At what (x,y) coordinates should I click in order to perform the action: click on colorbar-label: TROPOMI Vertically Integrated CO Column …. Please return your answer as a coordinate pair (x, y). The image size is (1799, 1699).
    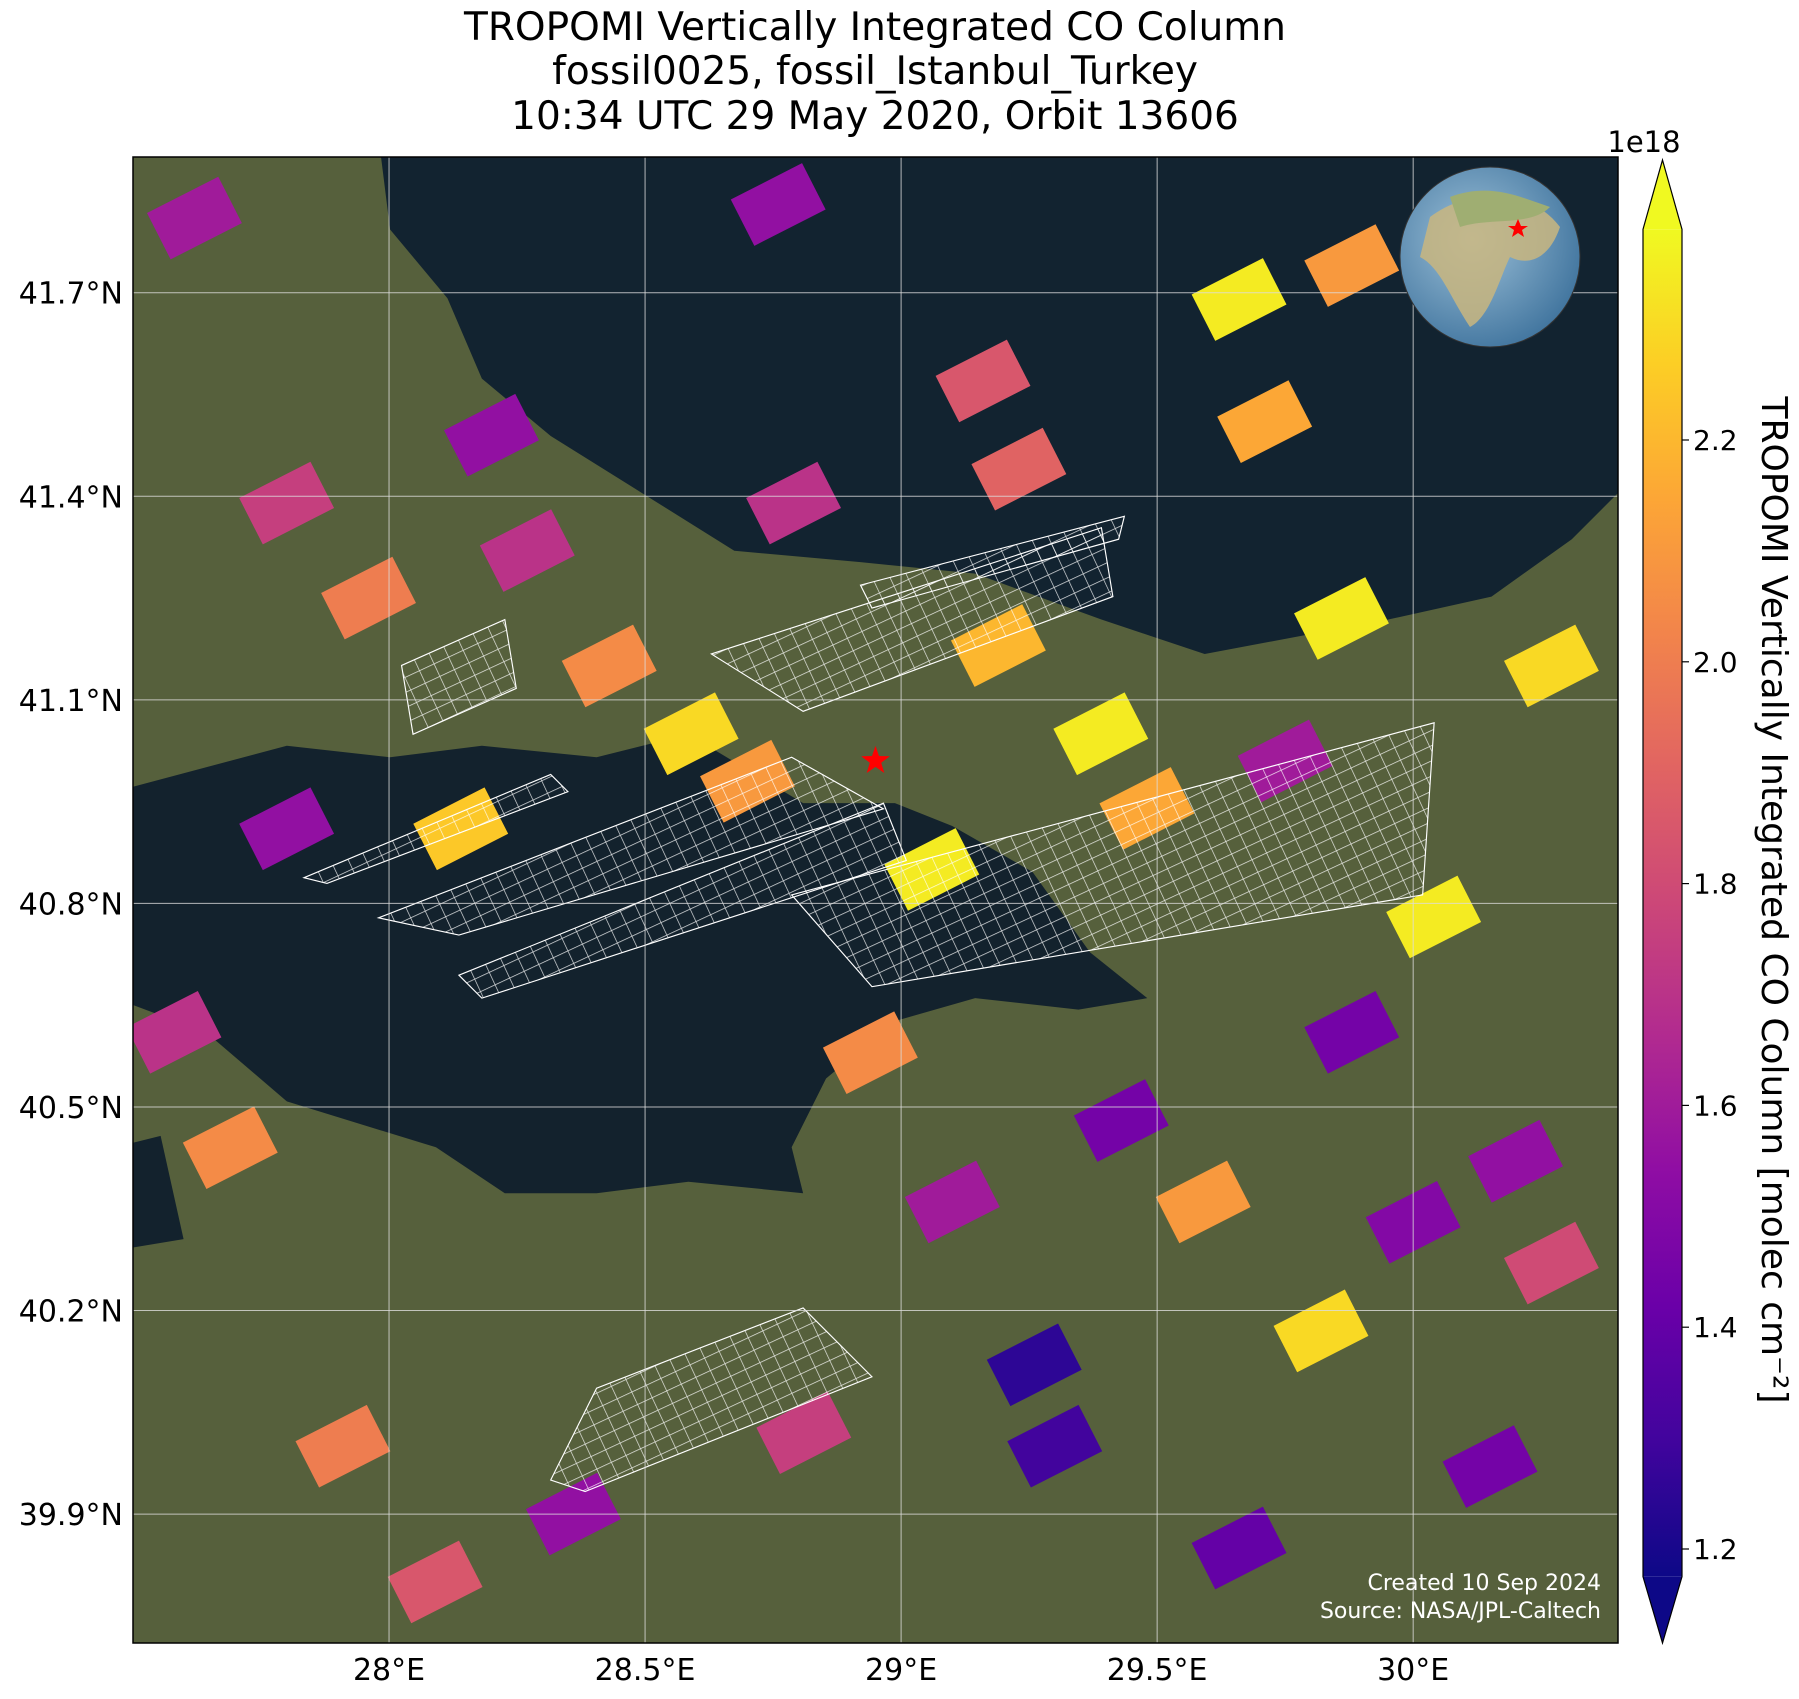
    Looking at the image, I should click on (1773, 899).